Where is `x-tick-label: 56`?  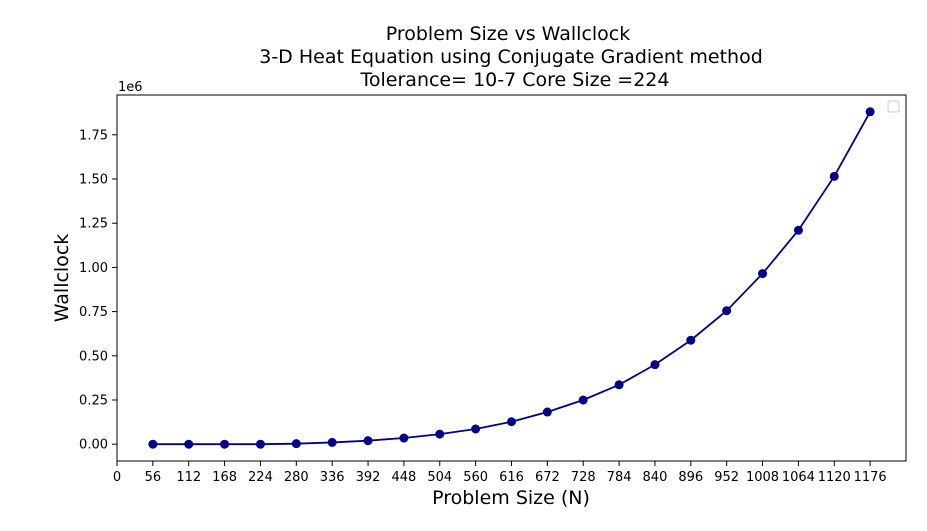
x-tick-label: 56 is located at coordinates (153, 477).